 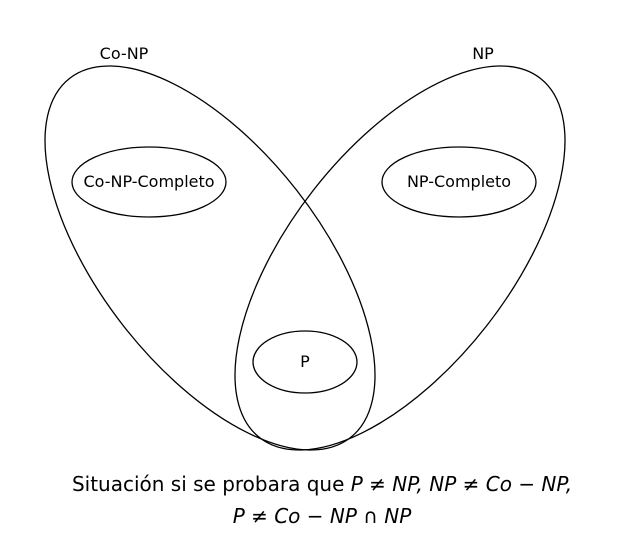 I want to click on caption-text: Situación si se probara que, so click(x=211, y=484).